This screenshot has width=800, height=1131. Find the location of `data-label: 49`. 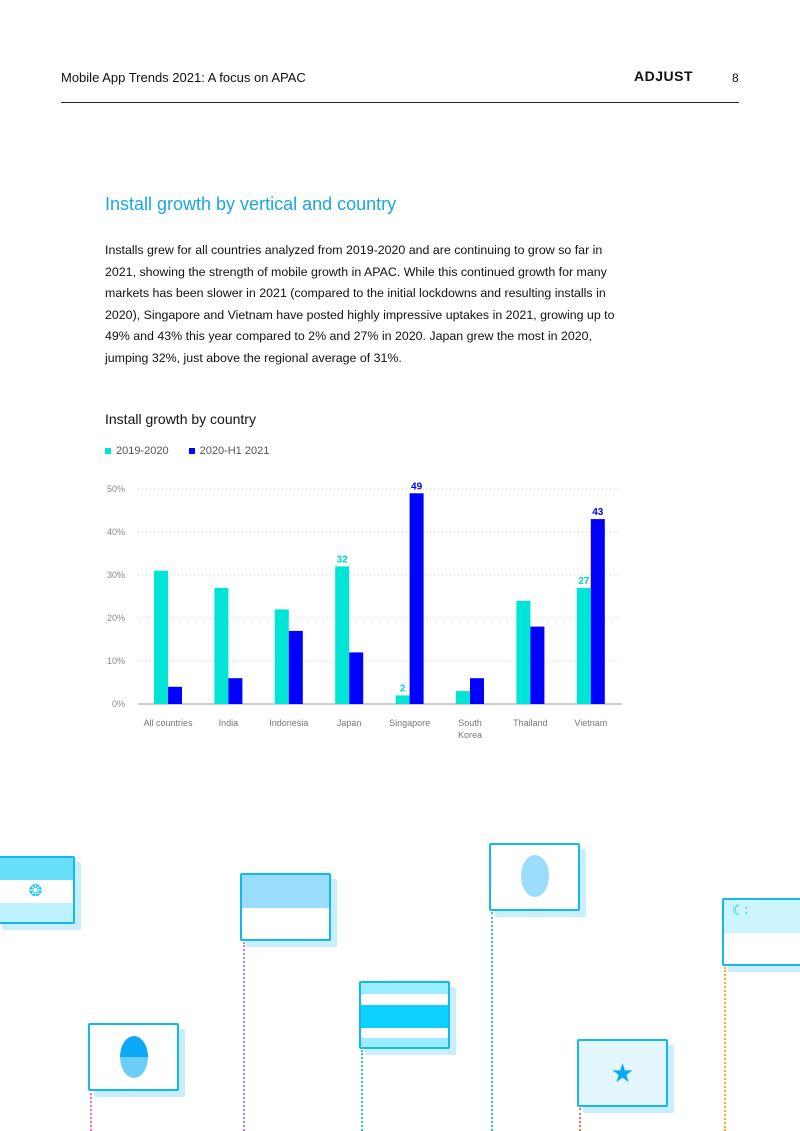

data-label: 49 is located at coordinates (417, 486).